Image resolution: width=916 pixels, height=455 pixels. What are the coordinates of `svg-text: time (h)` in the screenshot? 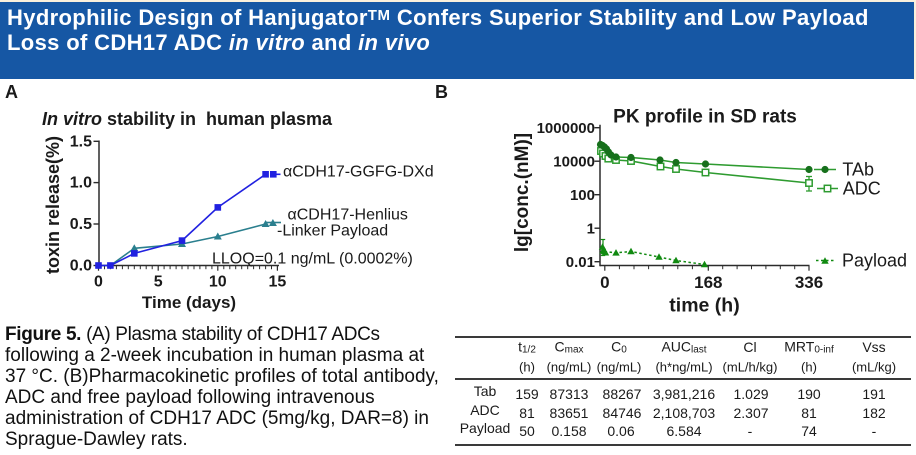 It's located at (704, 306).